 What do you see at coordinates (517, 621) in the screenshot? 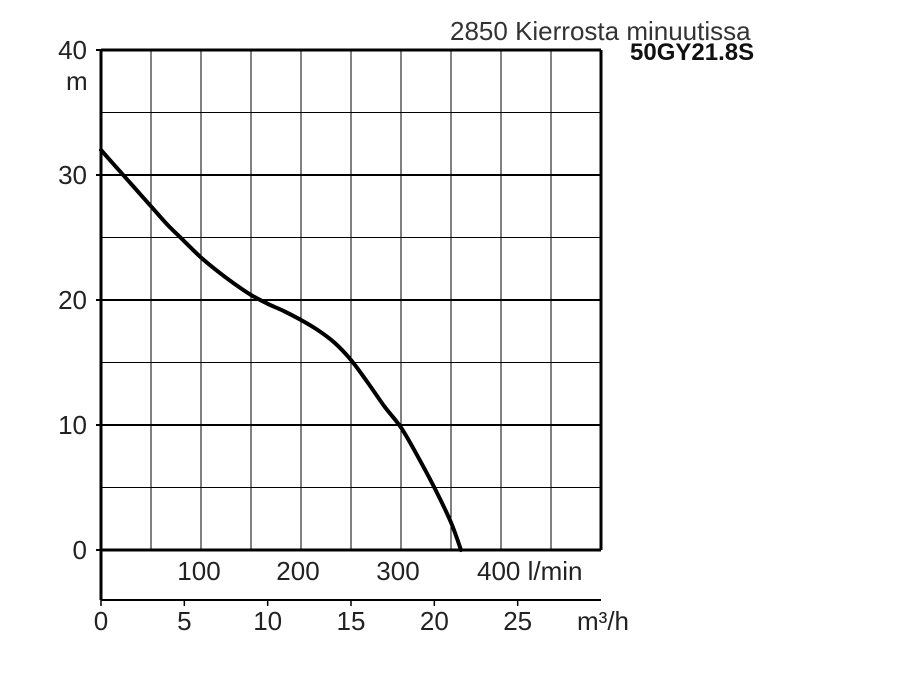
I see `x-tick-label-m3h: 25` at bounding box center [517, 621].